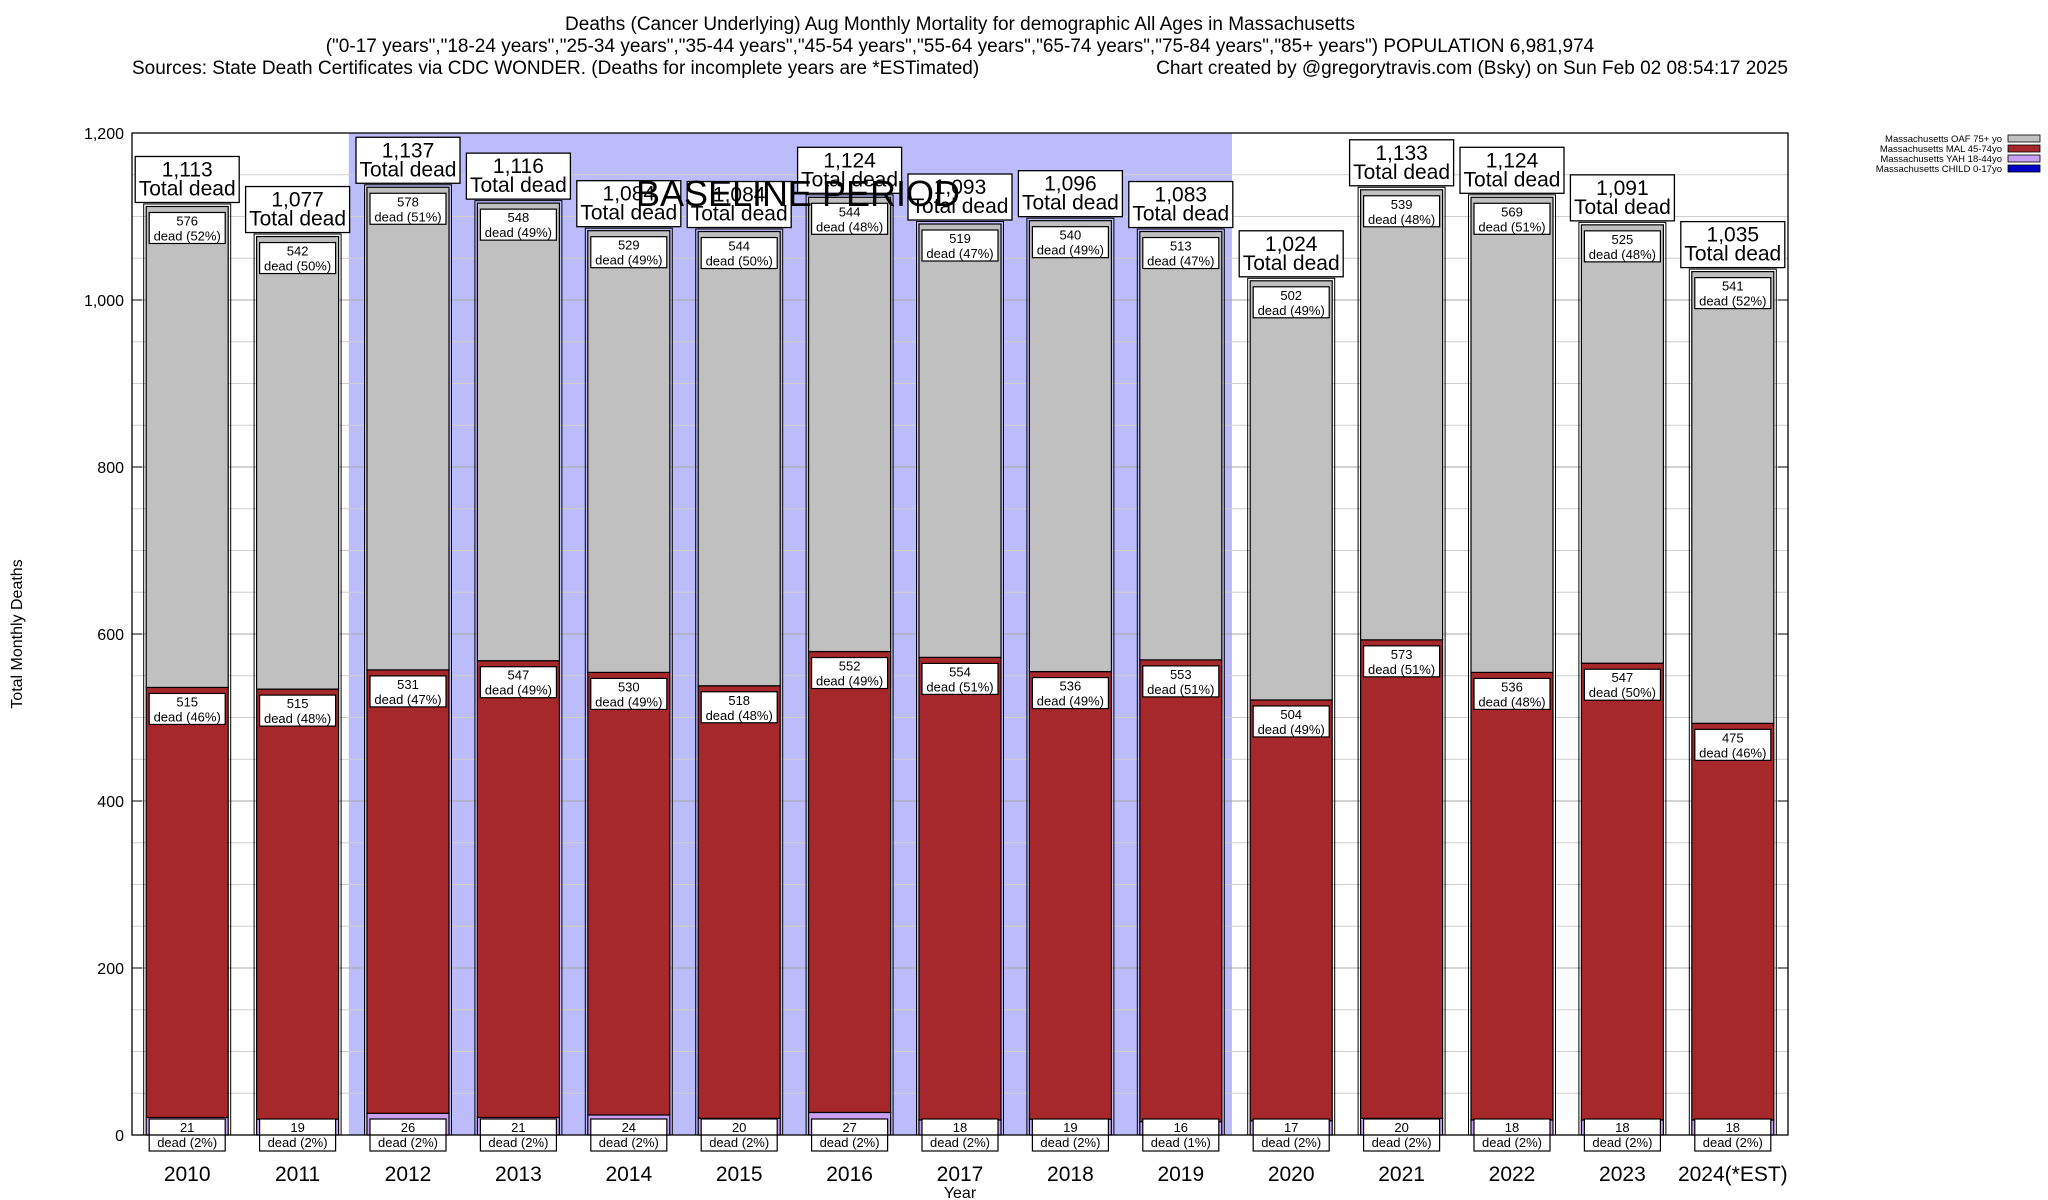  Describe the element at coordinates (1418, 669) in the screenshot. I see `segment-percent: 51%` at that location.